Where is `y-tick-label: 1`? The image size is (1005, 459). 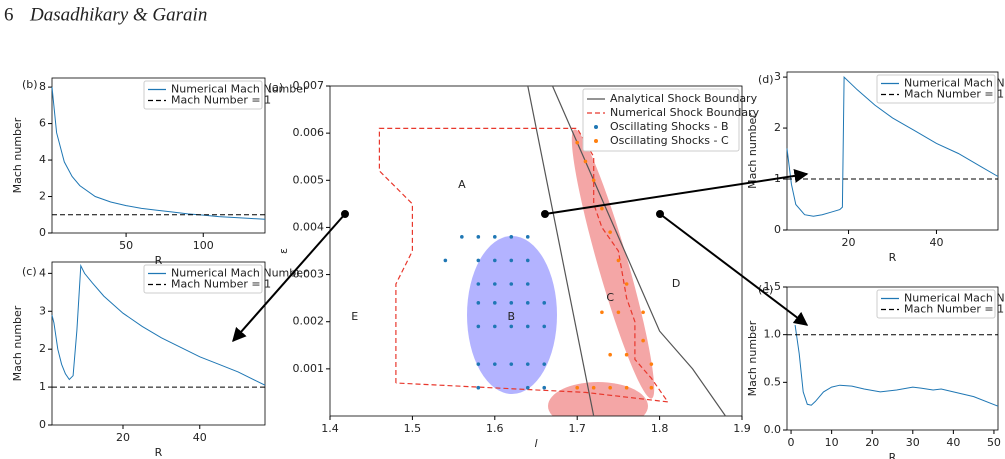 y-tick-label: 1 is located at coordinates (42, 386).